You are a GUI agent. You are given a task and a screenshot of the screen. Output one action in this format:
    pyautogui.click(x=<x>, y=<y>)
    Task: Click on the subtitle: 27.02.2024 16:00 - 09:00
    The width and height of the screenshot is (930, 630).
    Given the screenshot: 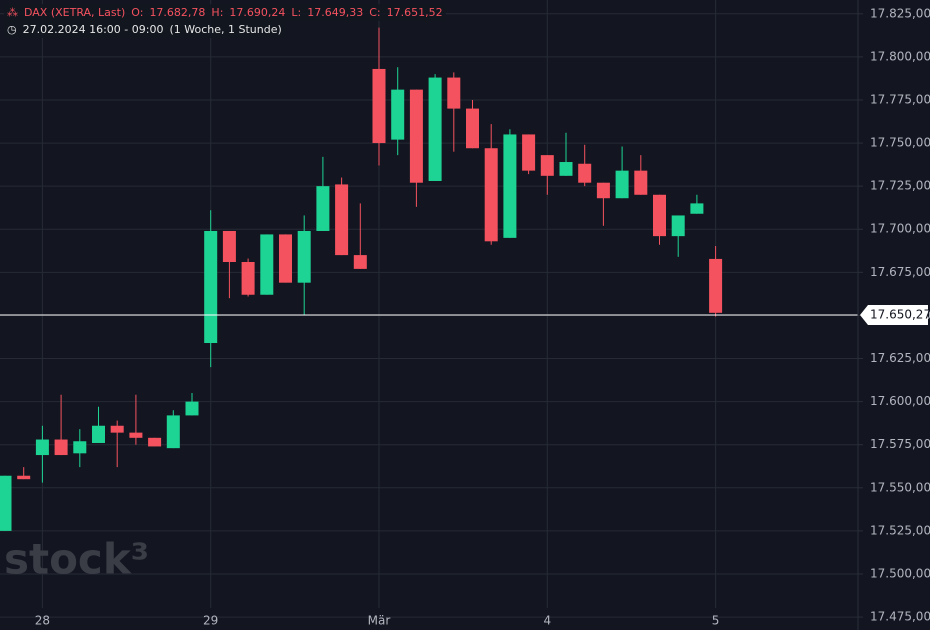 What is the action you would take?
    pyautogui.click(x=93, y=29)
    